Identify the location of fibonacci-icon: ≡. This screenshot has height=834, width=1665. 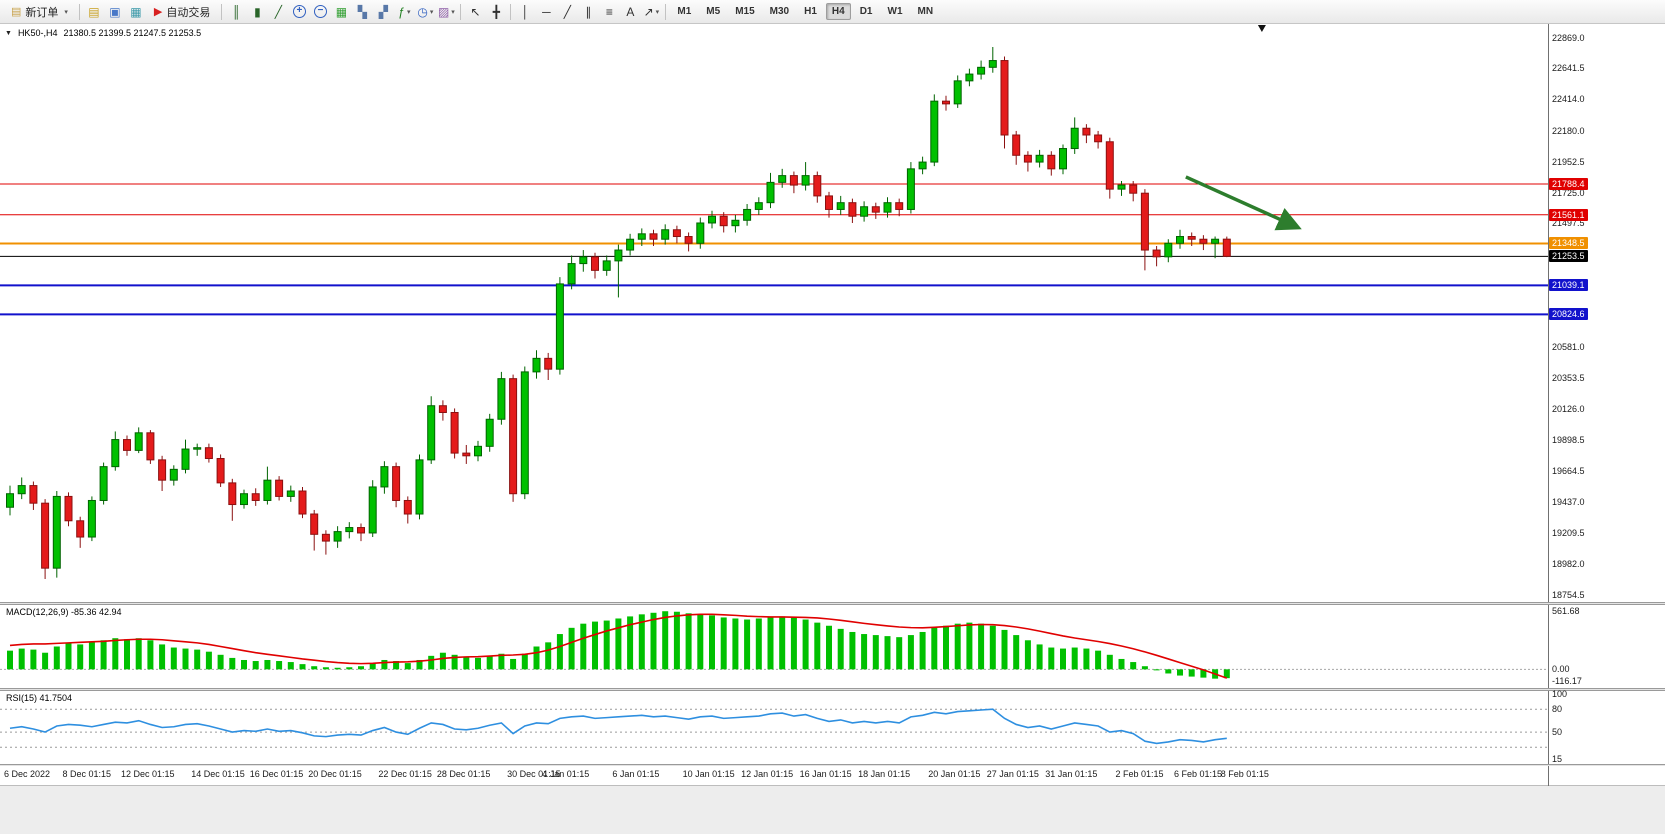
(609, 11).